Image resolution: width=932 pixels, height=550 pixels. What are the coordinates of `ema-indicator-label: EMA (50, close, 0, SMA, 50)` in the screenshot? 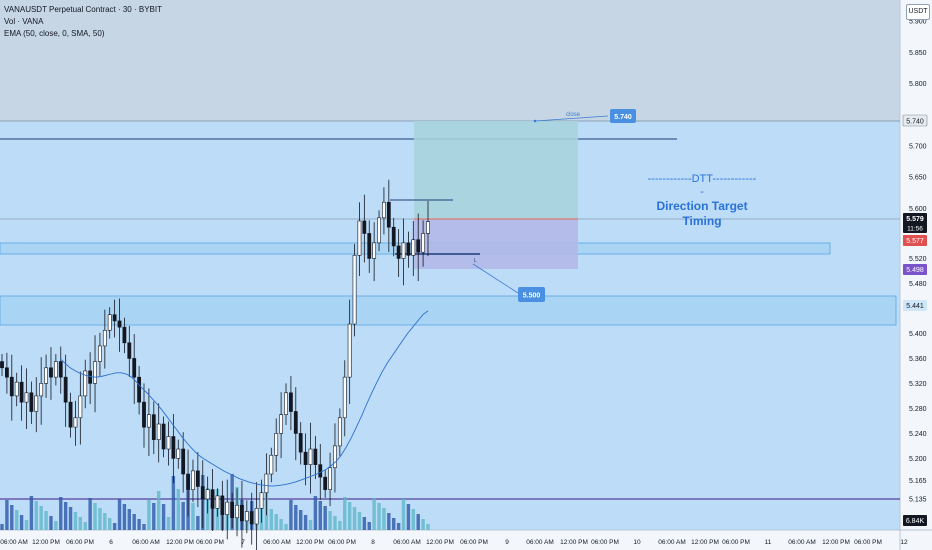 It's located at (54, 33).